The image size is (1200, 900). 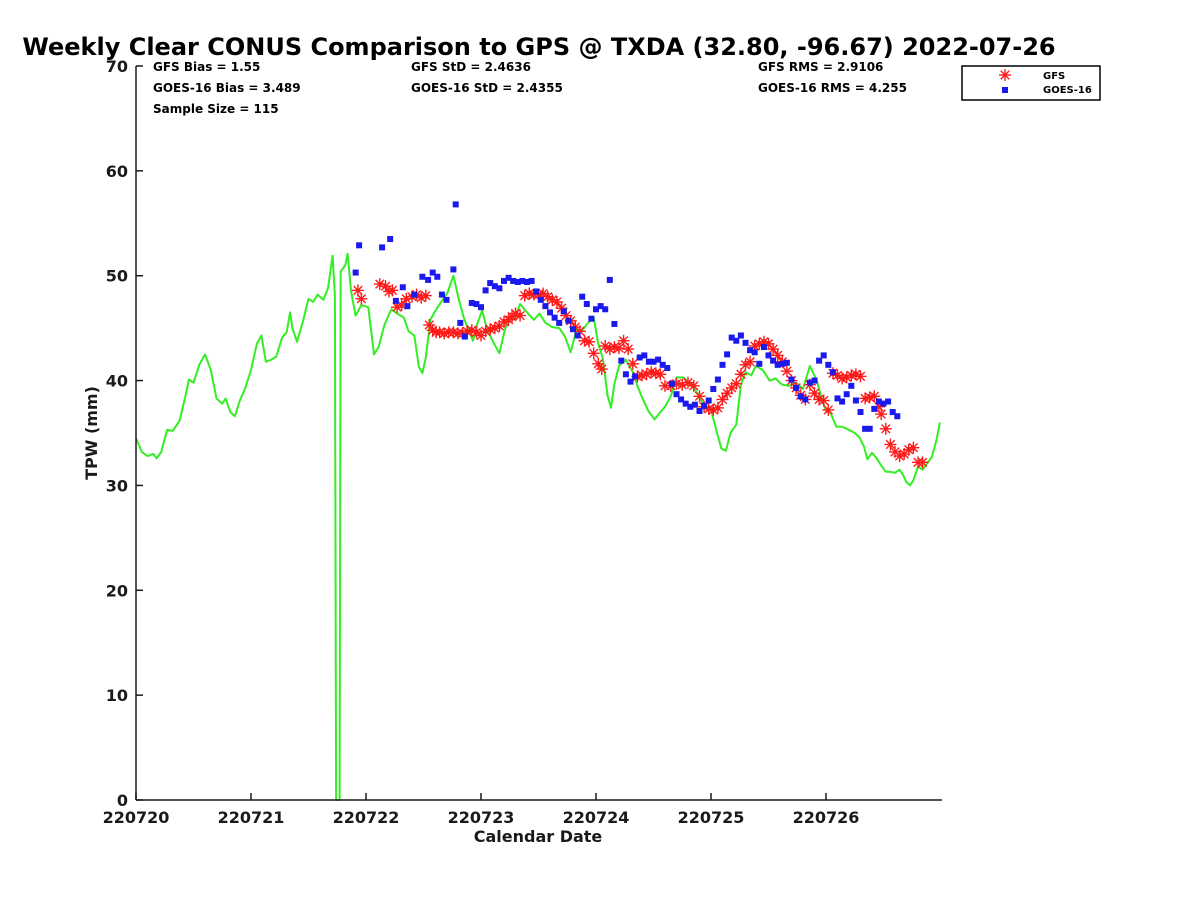 What do you see at coordinates (1067, 90) in the screenshot?
I see `legend-goes-label: GOES-16` at bounding box center [1067, 90].